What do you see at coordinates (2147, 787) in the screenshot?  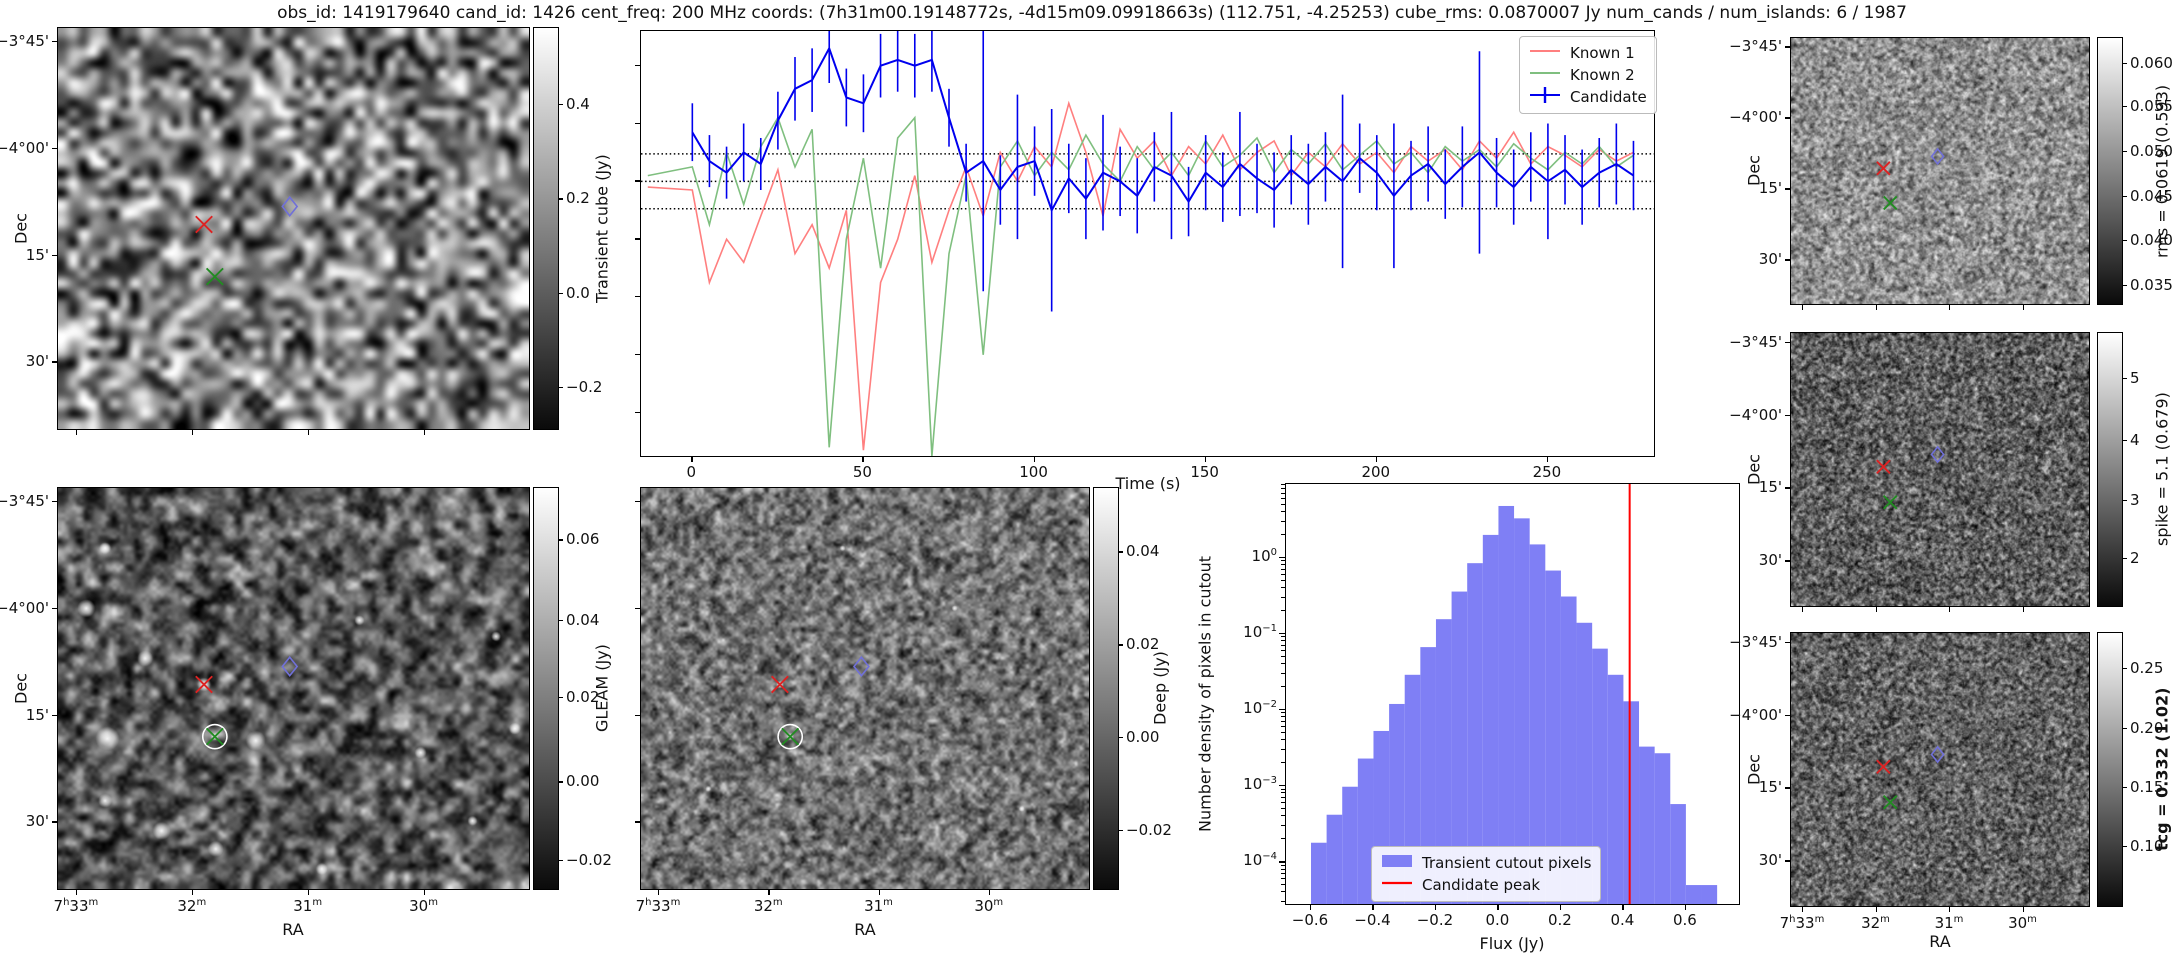 I see `colorbar-tick-label: 0.15` at bounding box center [2147, 787].